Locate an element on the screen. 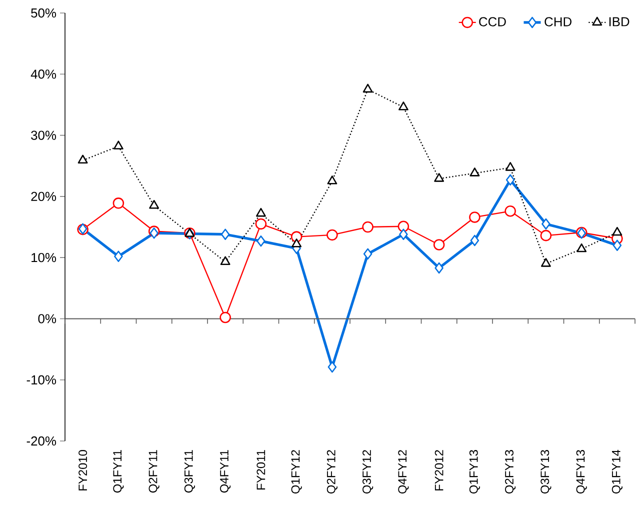 Image resolution: width=637 pixels, height=529 pixels. x-tick-label: Q2FY13 is located at coordinates (510, 472).